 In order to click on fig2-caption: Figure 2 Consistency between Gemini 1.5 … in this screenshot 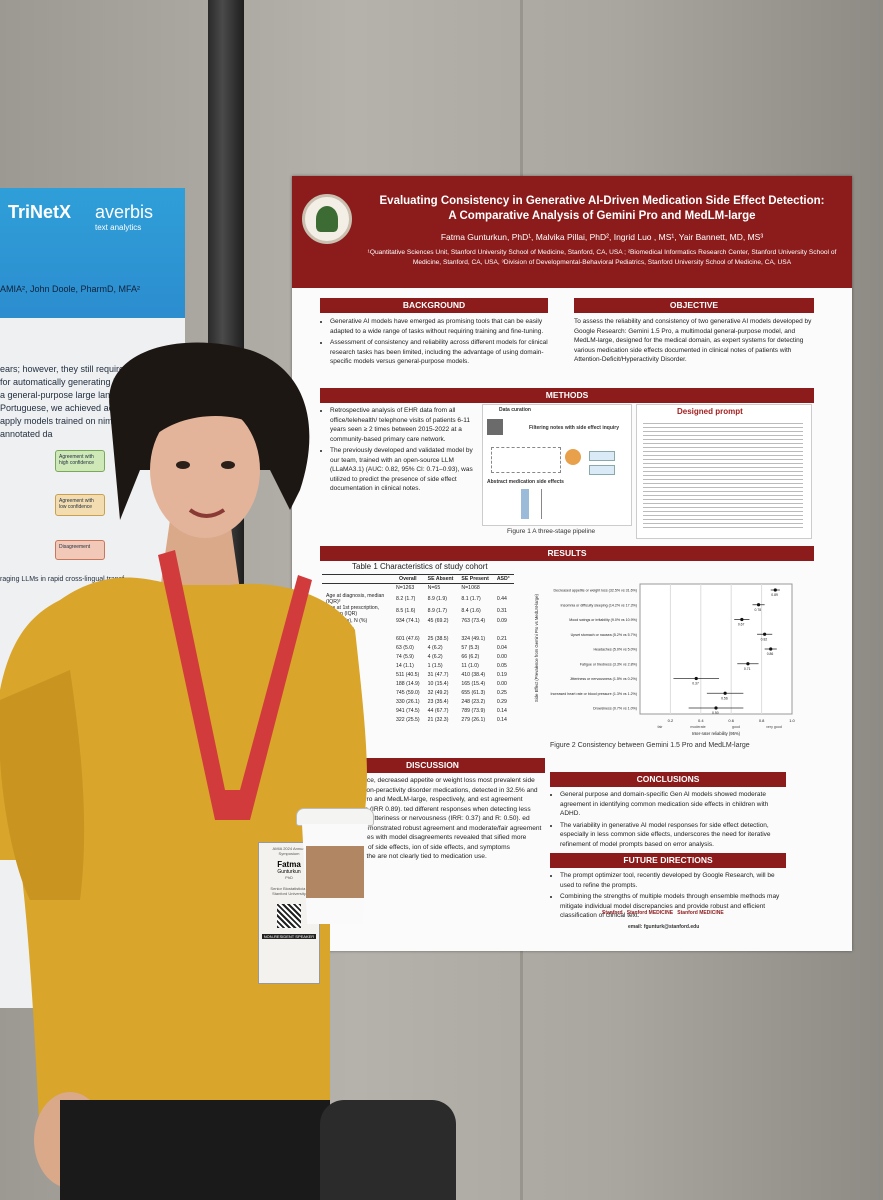, I will do `click(650, 745)`.